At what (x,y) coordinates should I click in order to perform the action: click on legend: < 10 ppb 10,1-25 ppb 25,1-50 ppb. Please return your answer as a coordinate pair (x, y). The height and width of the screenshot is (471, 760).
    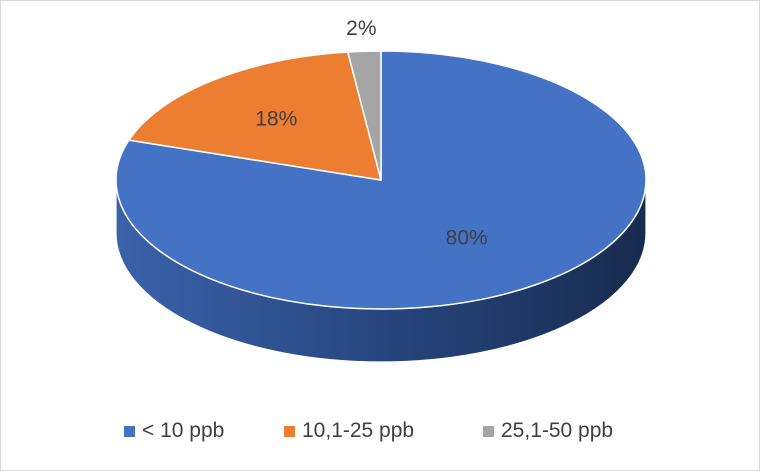
    Looking at the image, I should click on (368, 430).